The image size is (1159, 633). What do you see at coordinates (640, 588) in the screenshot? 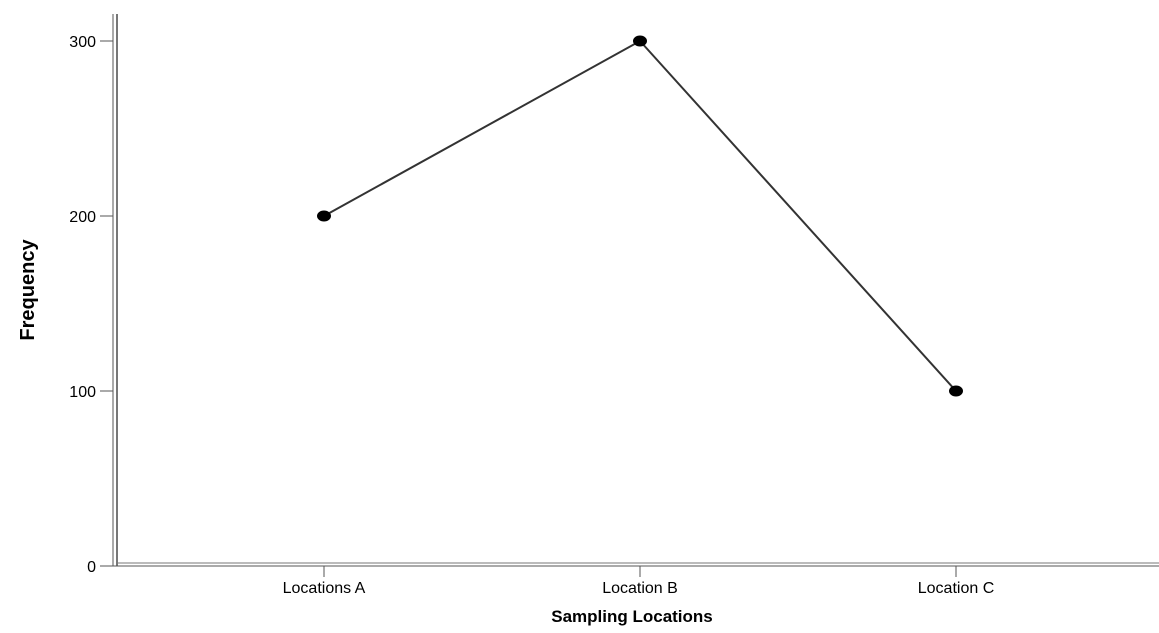
I see `x-tick-label: Location B` at bounding box center [640, 588].